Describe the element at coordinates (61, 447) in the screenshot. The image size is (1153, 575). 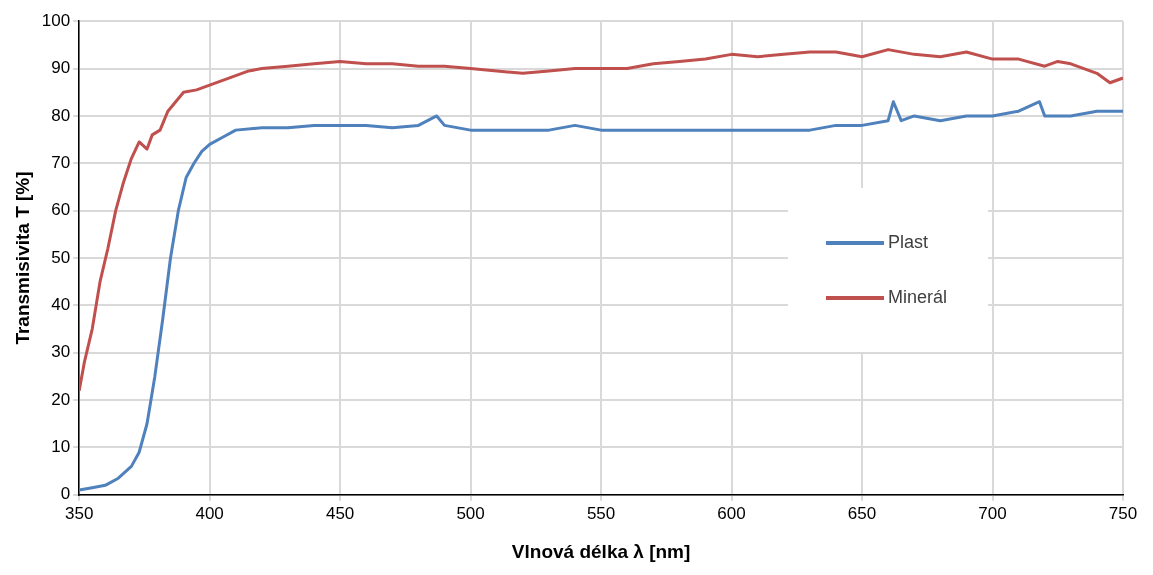
I see `y-tick-label: 10` at that location.